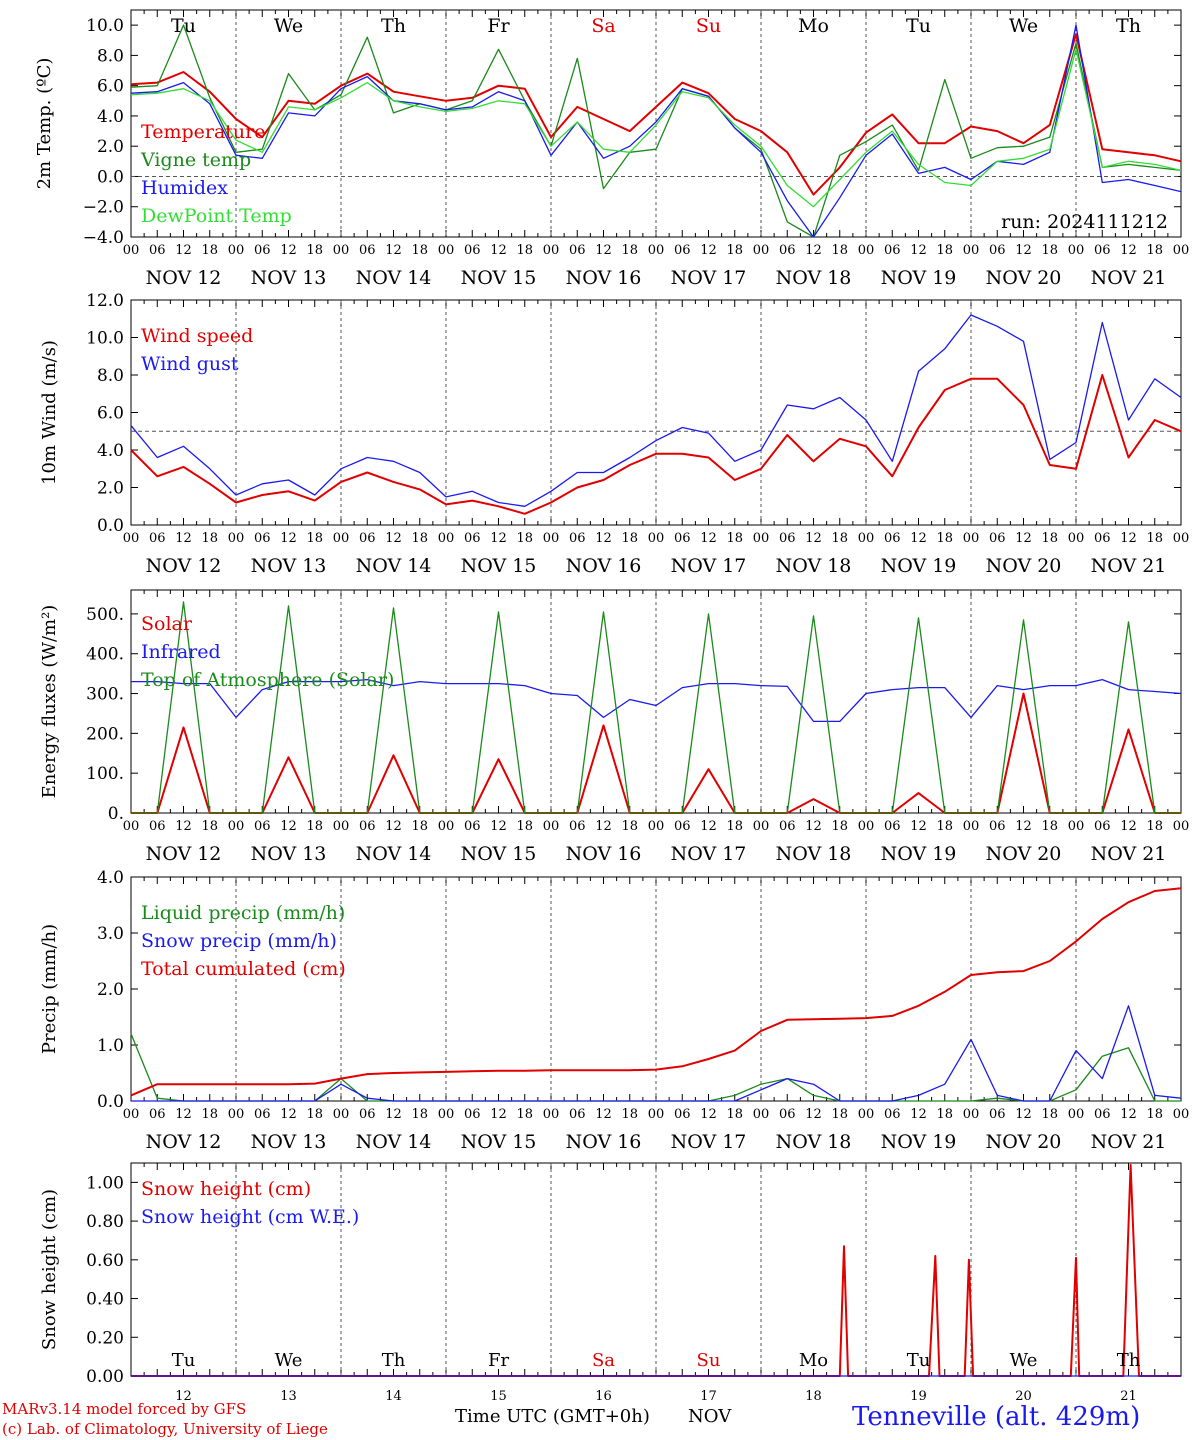 The width and height of the screenshot is (1194, 1440). I want to click on day-name-bottom: Su, so click(709, 1360).